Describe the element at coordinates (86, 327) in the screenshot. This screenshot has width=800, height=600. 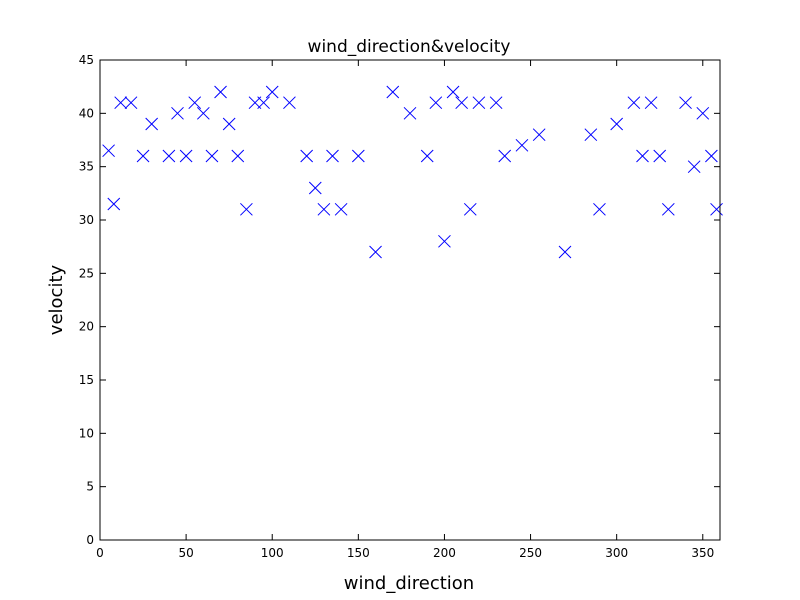
I see `y-tick-label: 20` at that location.